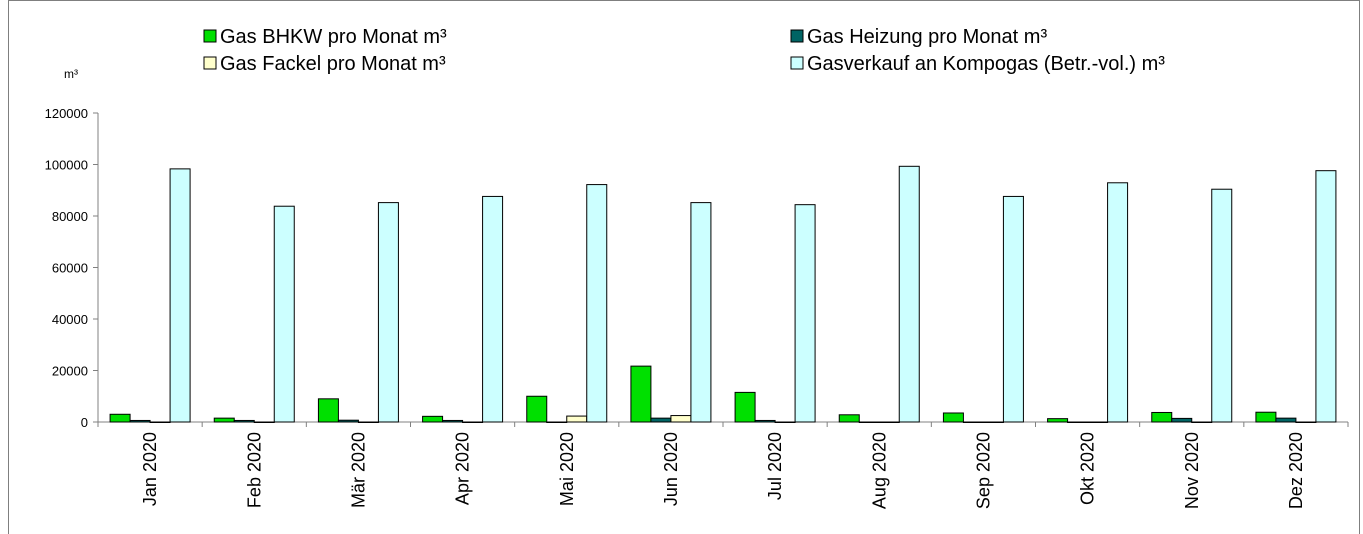 The height and width of the screenshot is (534, 1363). I want to click on y-tick-label: 80000, so click(70, 216).